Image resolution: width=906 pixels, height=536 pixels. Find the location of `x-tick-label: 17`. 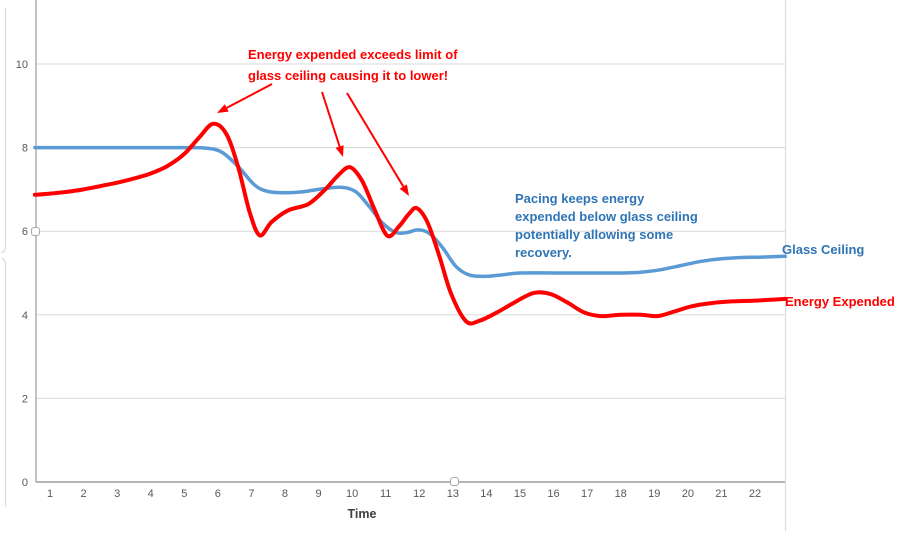

x-tick-label: 17 is located at coordinates (587, 494).